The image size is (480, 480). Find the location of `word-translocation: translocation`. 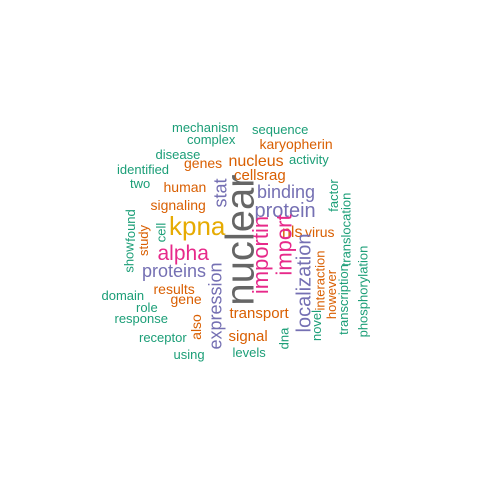

word-translocation: translocation is located at coordinates (346, 229).